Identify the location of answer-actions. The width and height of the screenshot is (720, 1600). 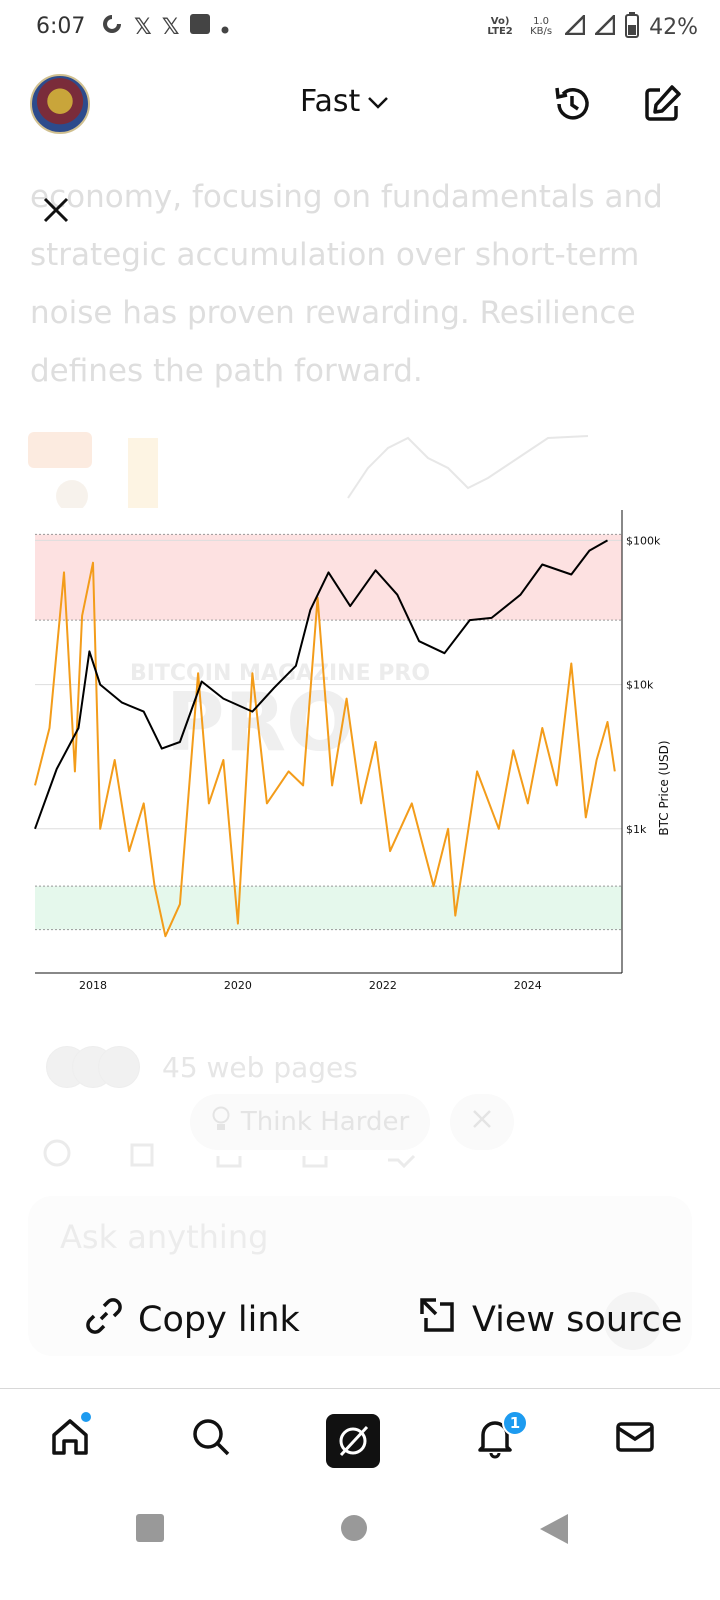
(229, 1155).